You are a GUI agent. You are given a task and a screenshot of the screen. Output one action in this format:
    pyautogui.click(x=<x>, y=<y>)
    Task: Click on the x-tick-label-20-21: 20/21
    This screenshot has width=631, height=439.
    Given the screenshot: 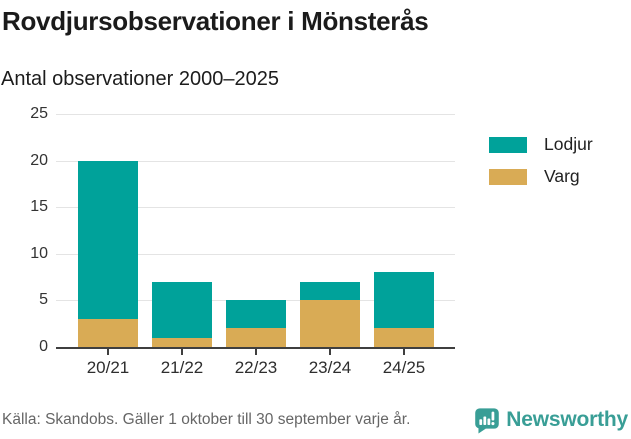 What is the action you would take?
    pyautogui.click(x=108, y=367)
    